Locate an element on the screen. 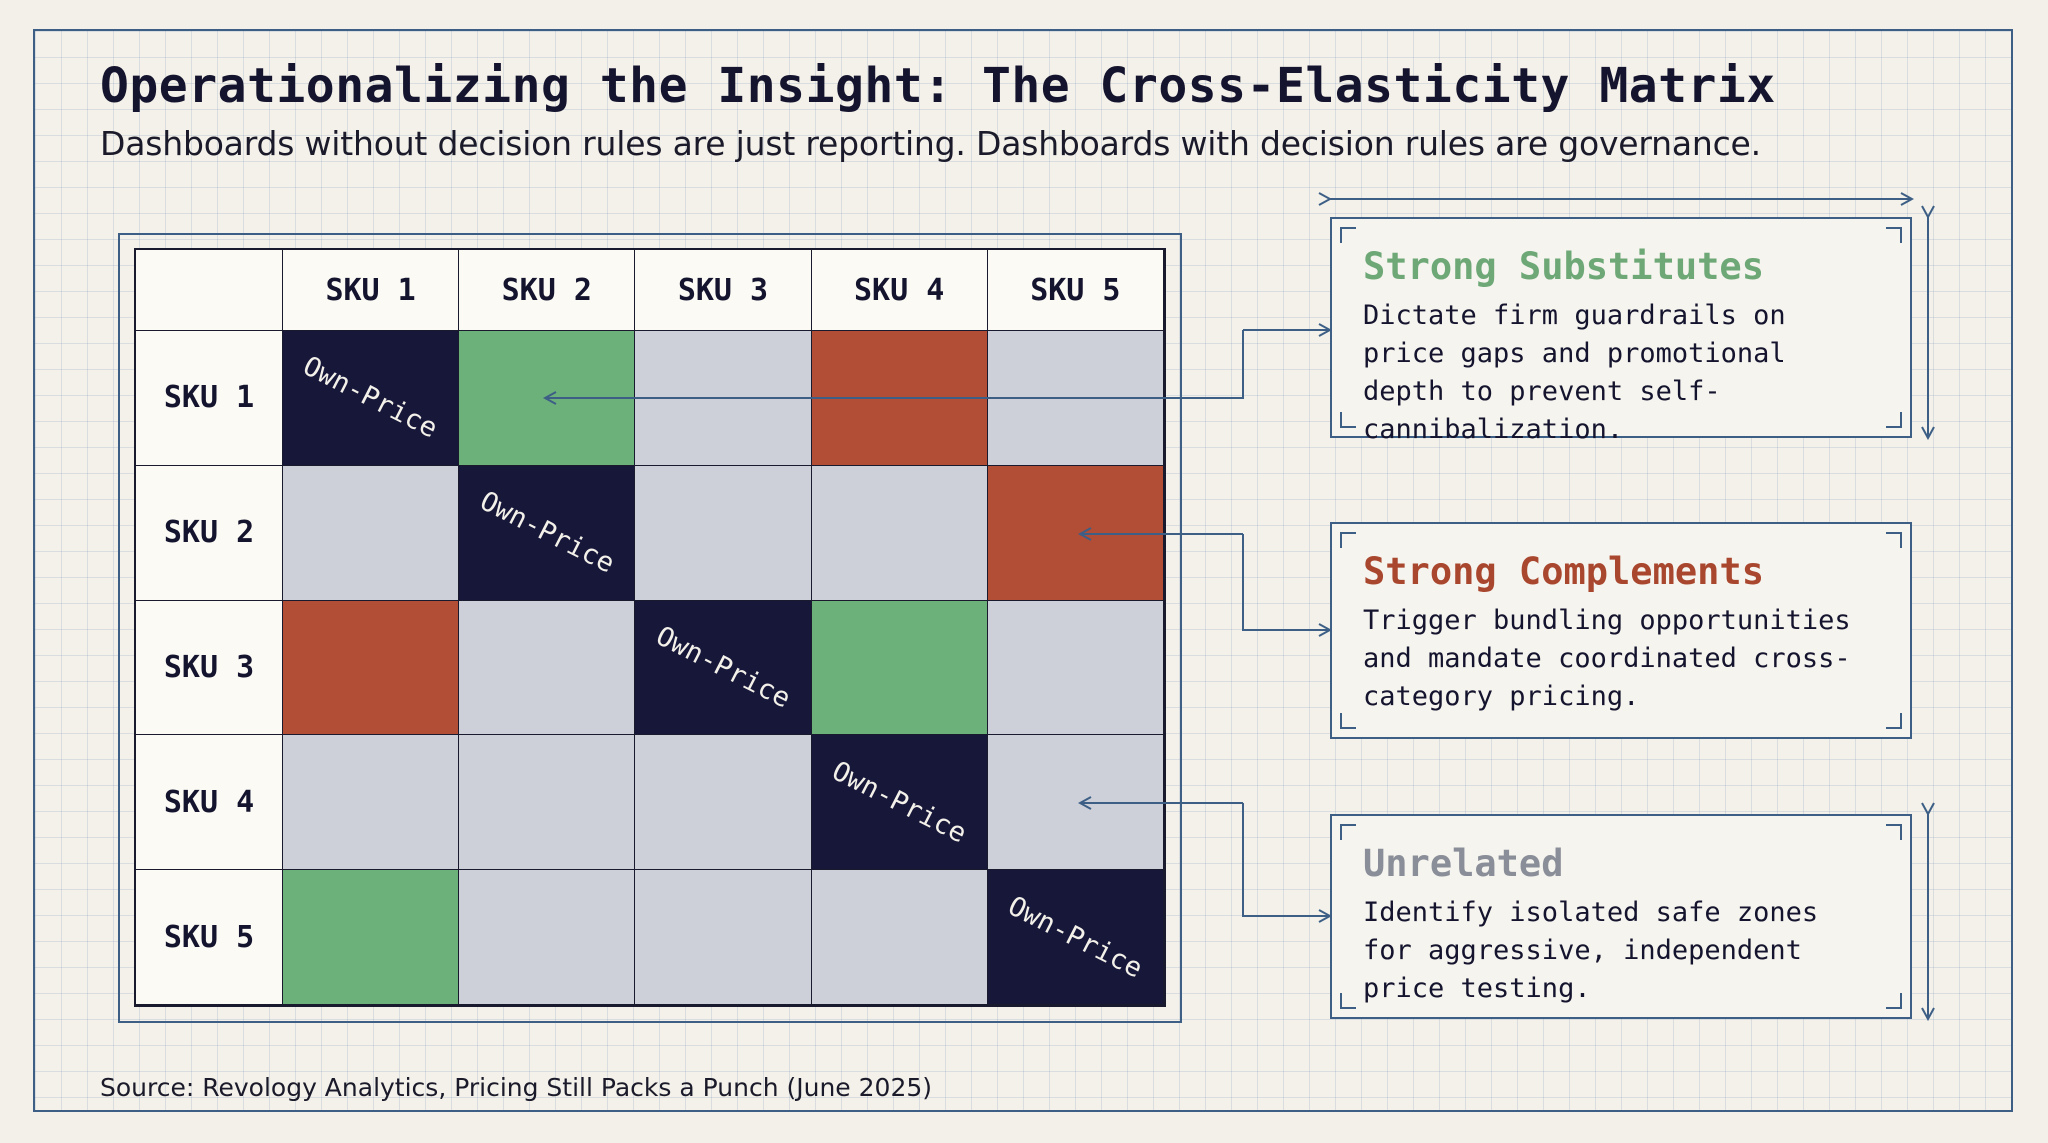 The height and width of the screenshot is (1143, 2048). matrix-corner is located at coordinates (209, 290).